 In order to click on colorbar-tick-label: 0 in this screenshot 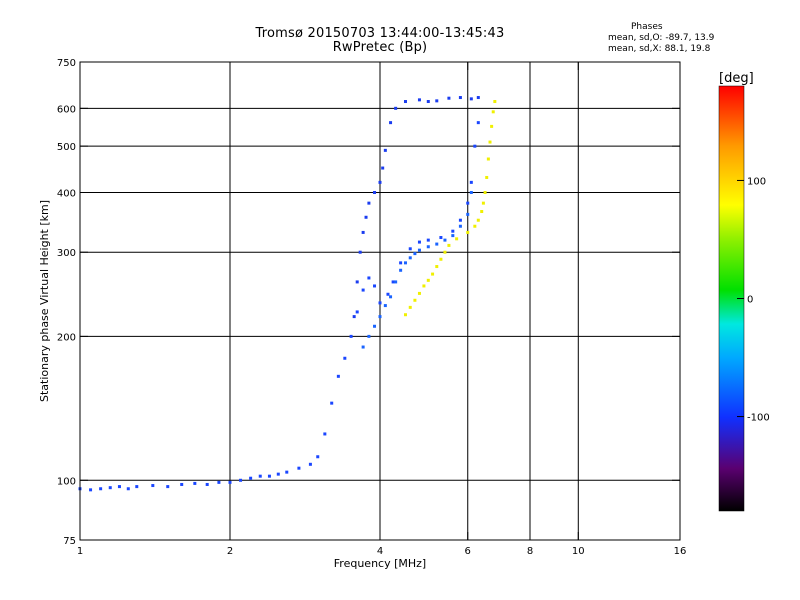, I will do `click(750, 300)`.